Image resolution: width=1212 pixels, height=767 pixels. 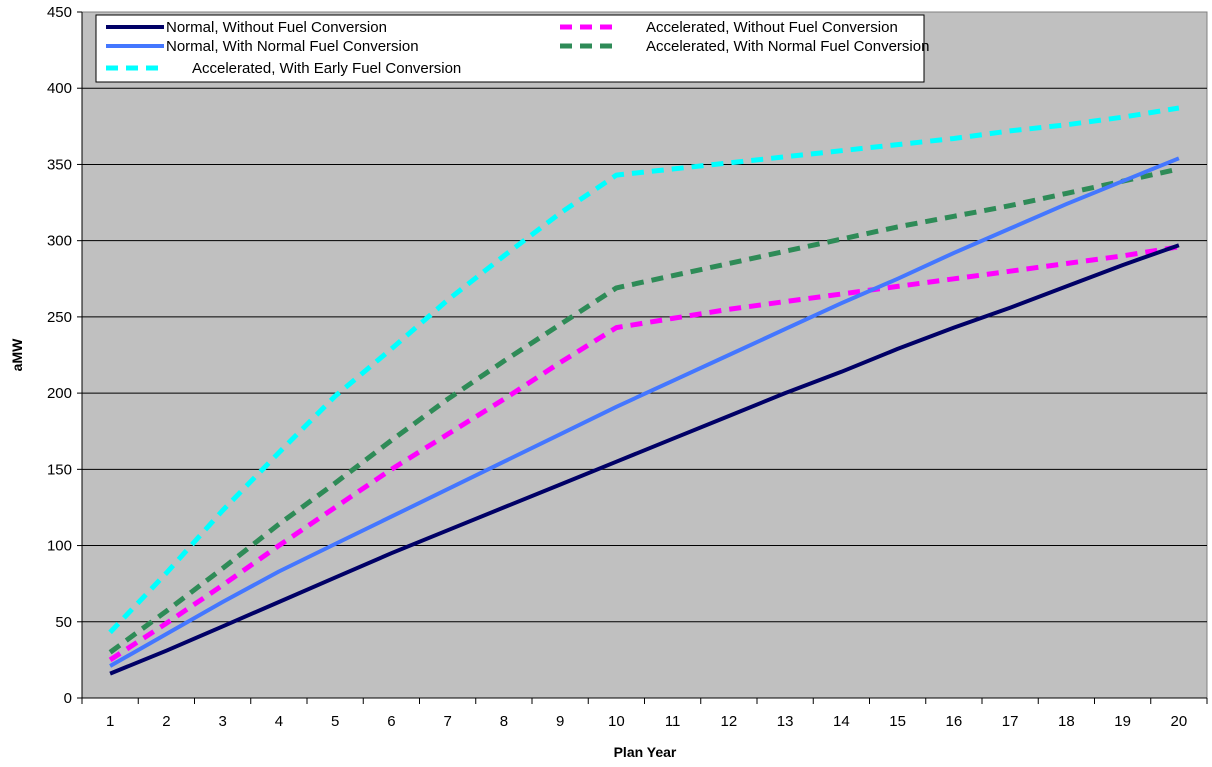 I want to click on x-tick-label: 20, so click(x=1179, y=721).